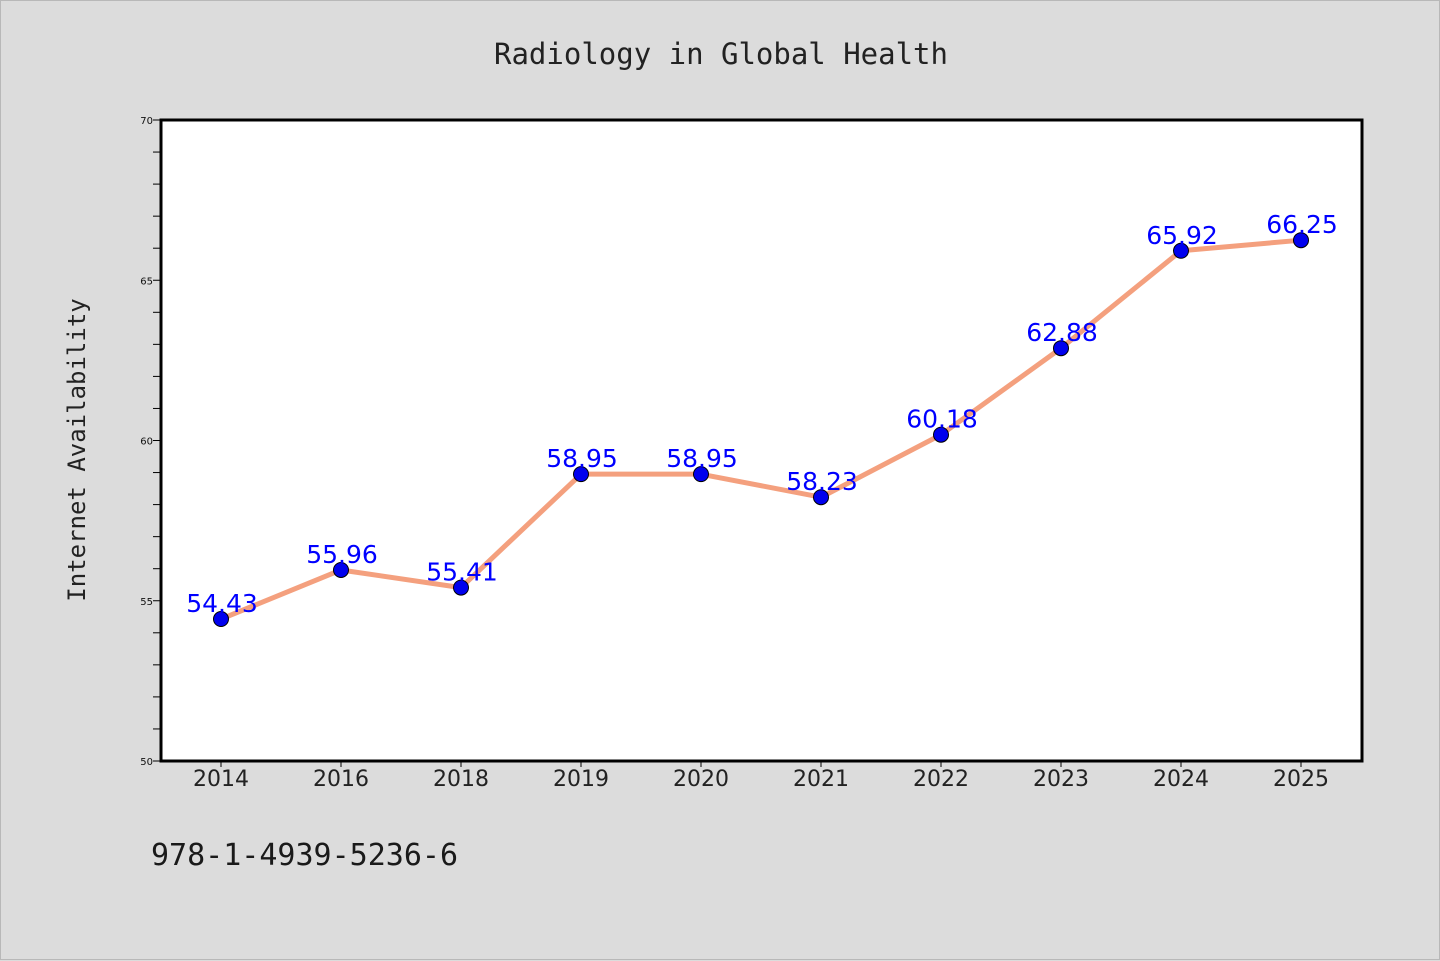 The image size is (1440, 961). What do you see at coordinates (1181, 779) in the screenshot?
I see `x-tick-label: 2024` at bounding box center [1181, 779].